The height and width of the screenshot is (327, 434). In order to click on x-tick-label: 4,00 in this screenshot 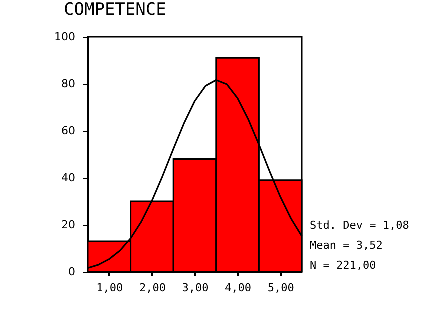, I will do `click(238, 288)`.